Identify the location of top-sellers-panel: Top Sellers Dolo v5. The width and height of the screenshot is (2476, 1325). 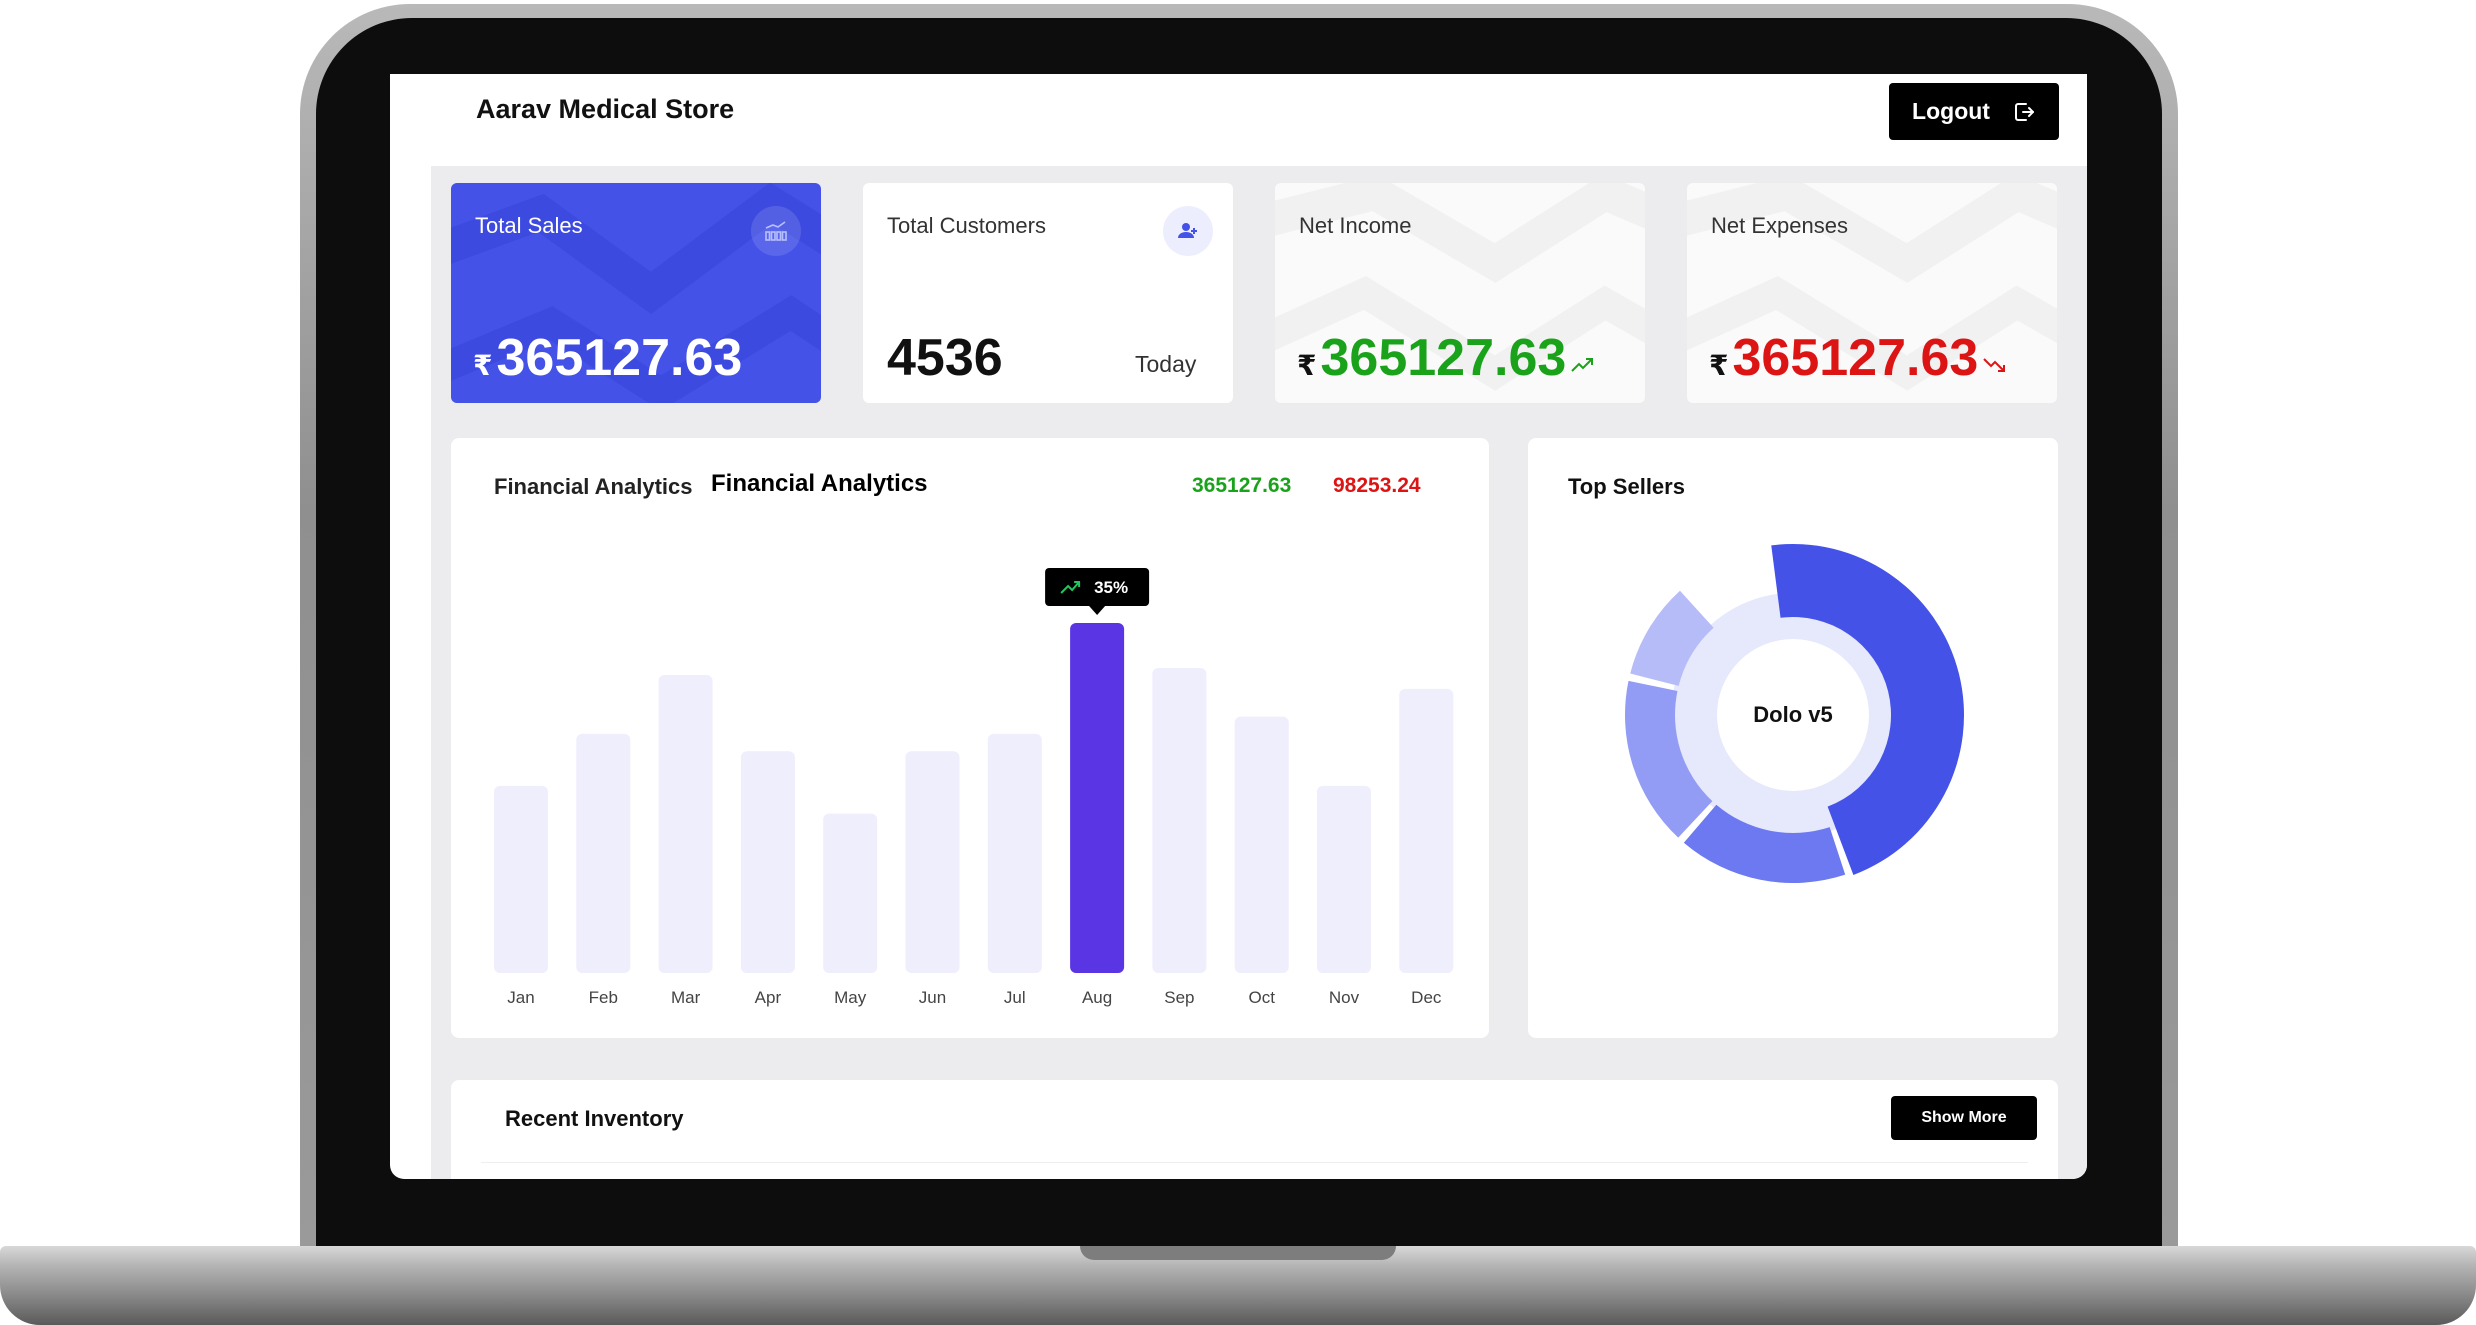
(1793, 738).